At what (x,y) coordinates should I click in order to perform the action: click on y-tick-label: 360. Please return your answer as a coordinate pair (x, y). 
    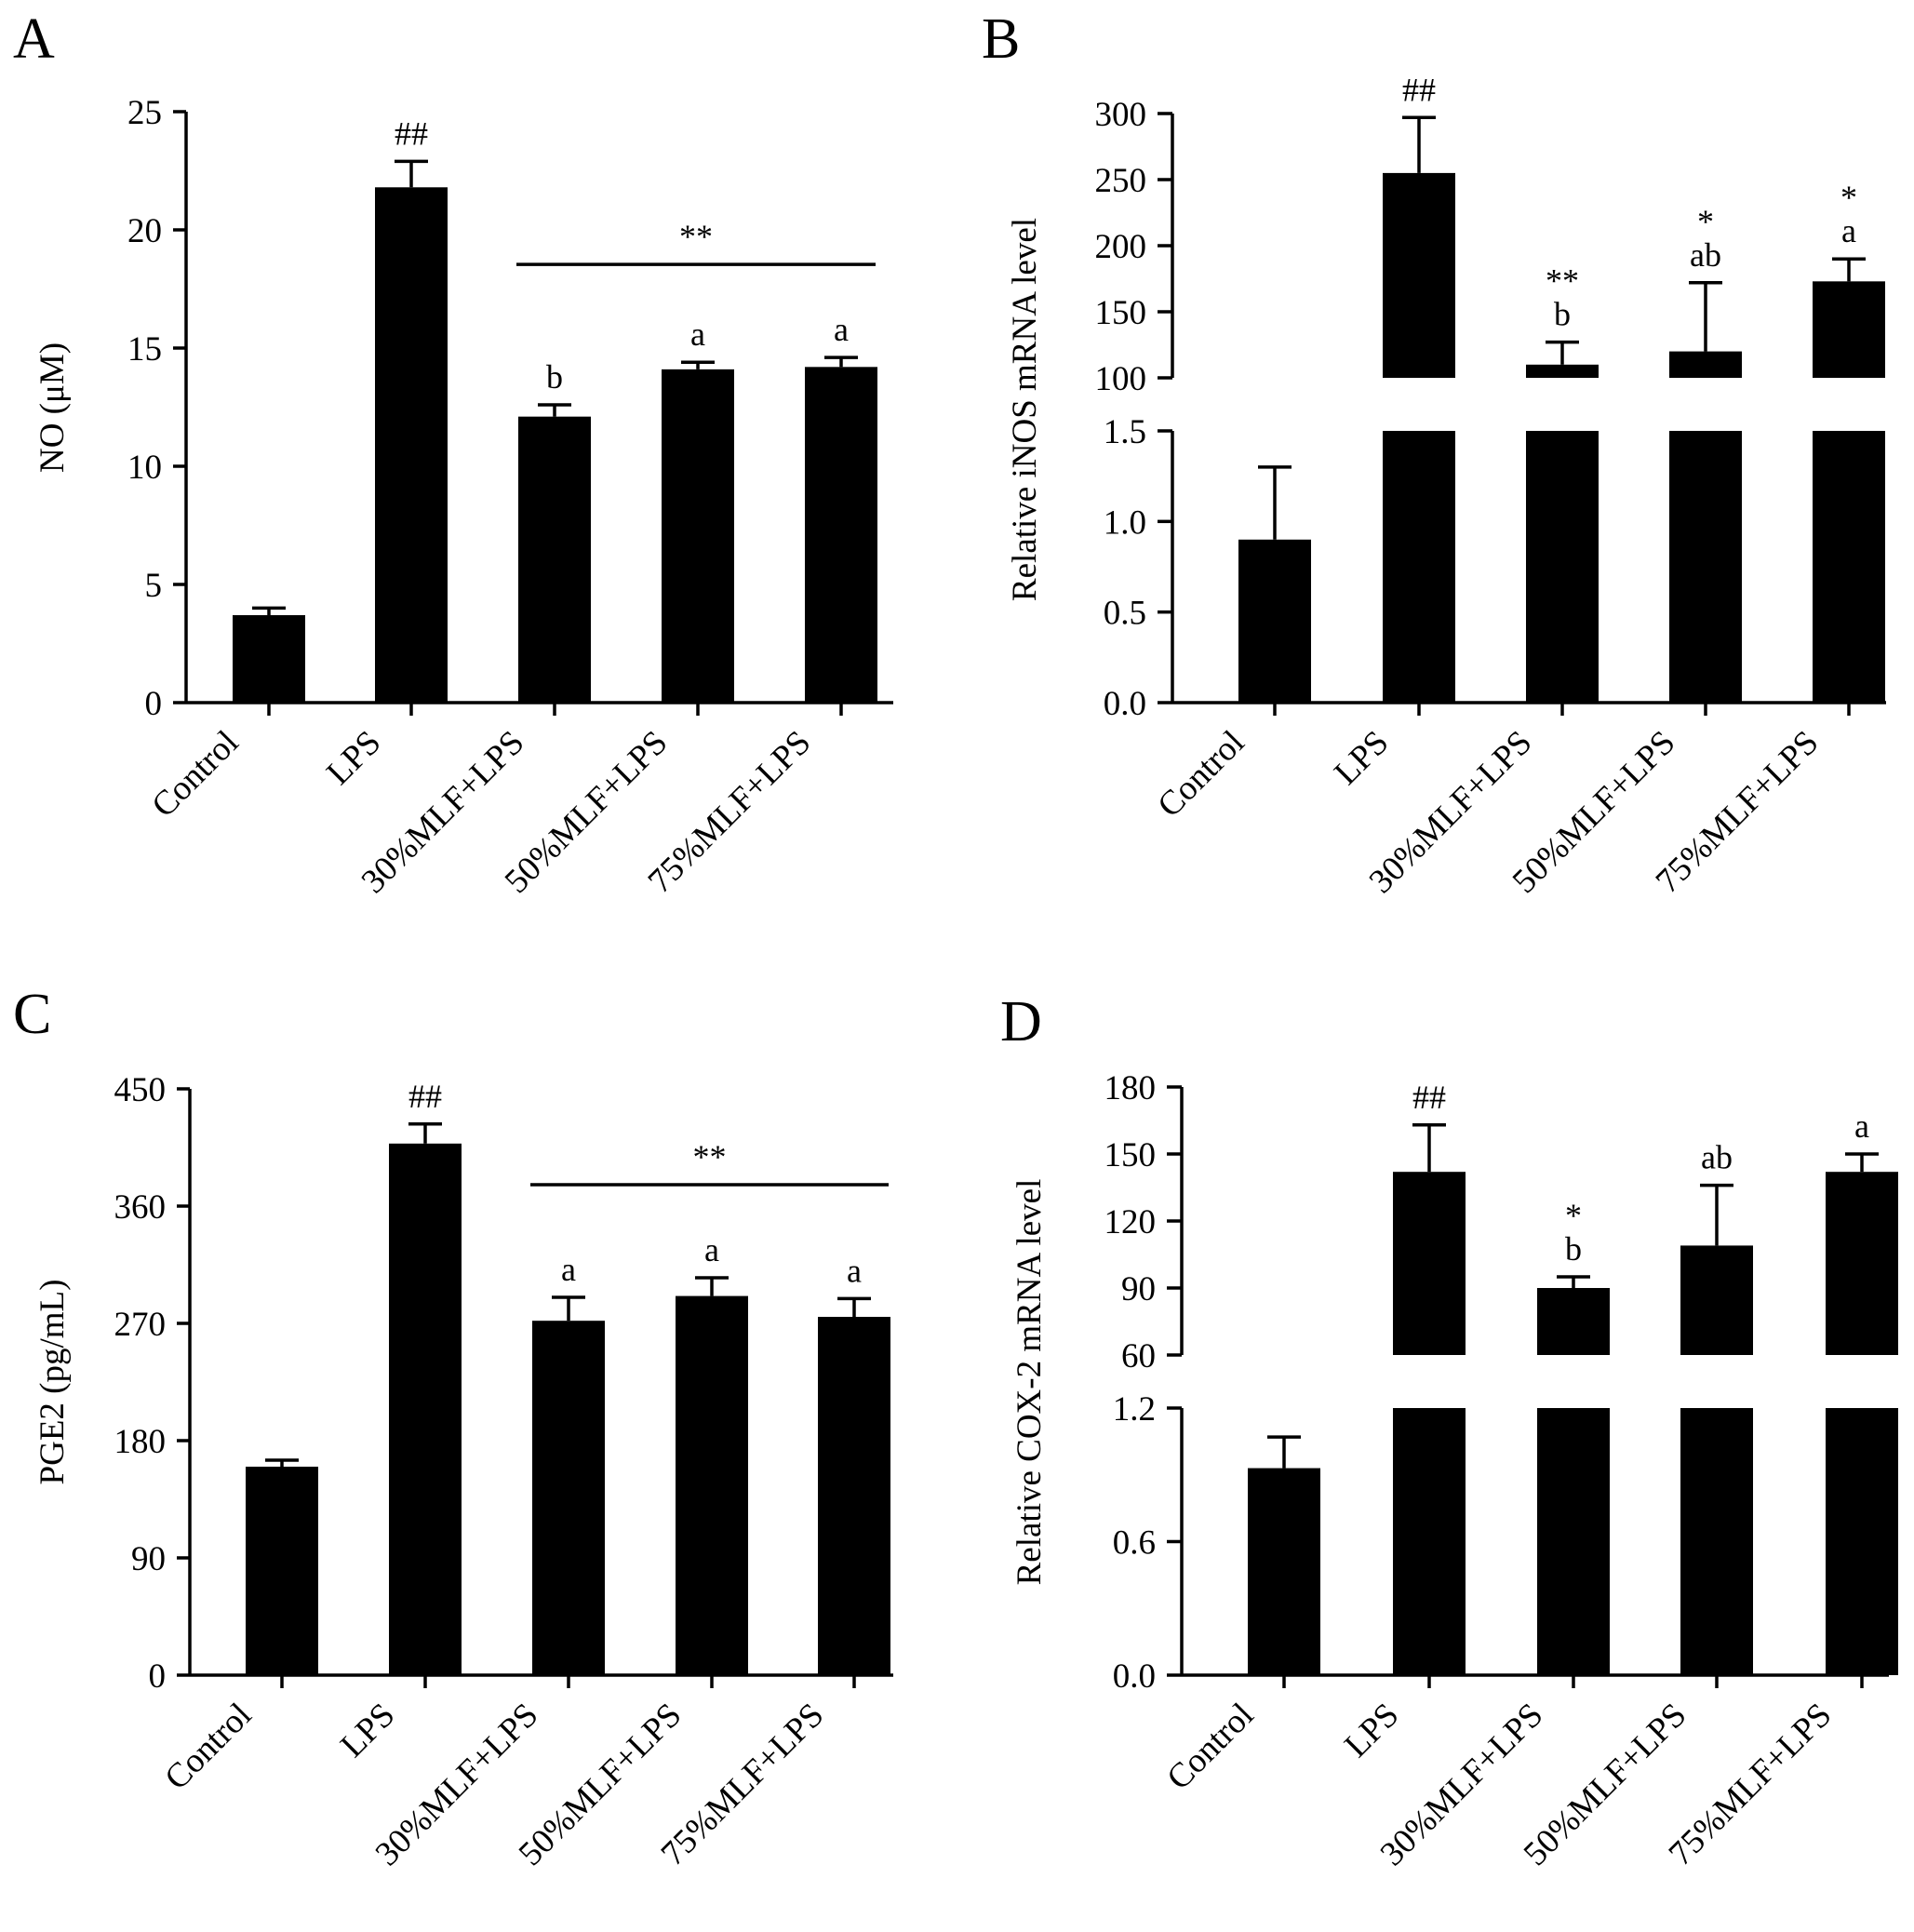
    Looking at the image, I should click on (140, 1207).